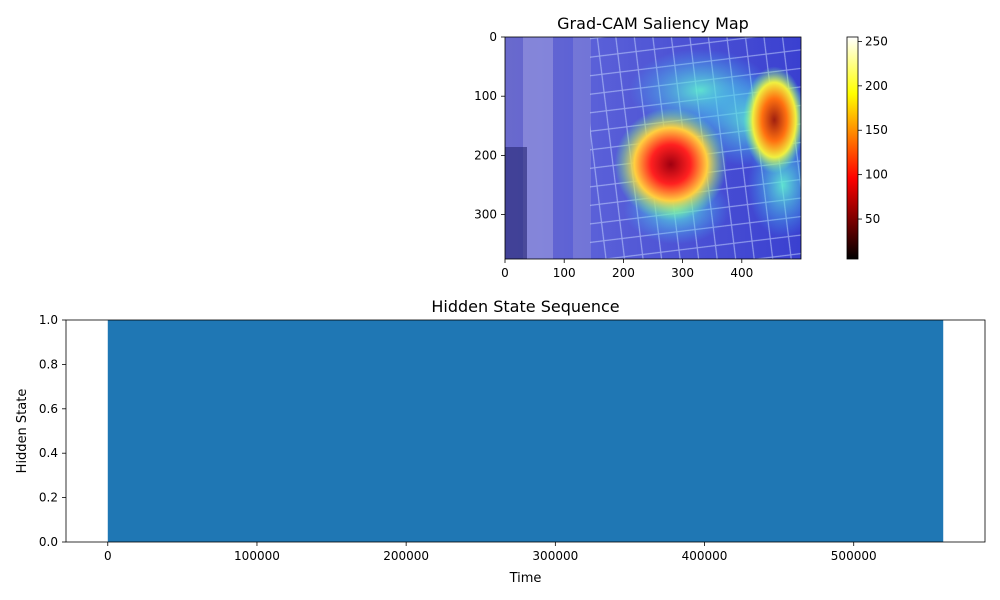  I want to click on colorbar-tick-label: 150, so click(876, 130).